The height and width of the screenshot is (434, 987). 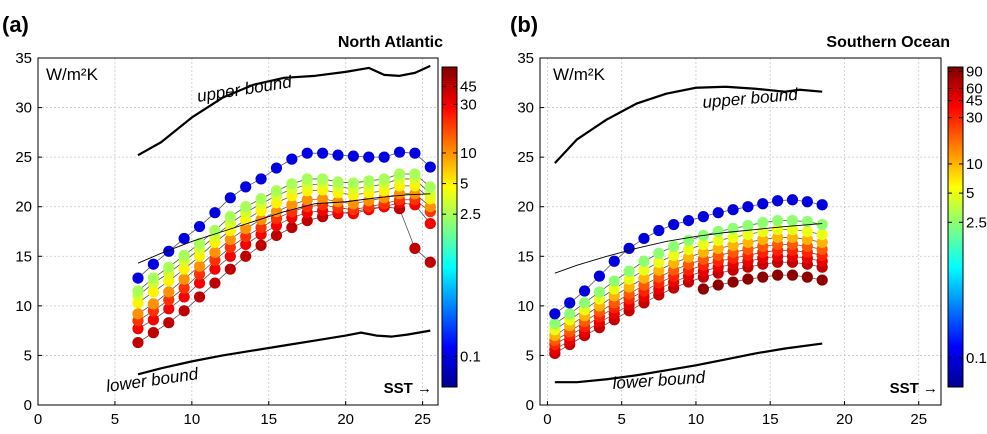 I want to click on panel-a-ytick-label: 5, so click(x=28, y=355).